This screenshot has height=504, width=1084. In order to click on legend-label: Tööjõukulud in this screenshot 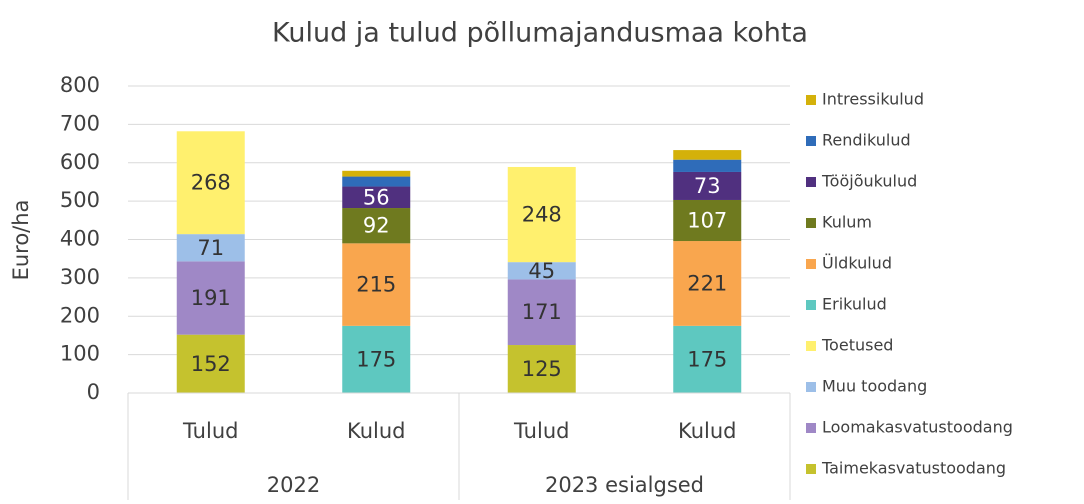, I will do `click(869, 181)`.